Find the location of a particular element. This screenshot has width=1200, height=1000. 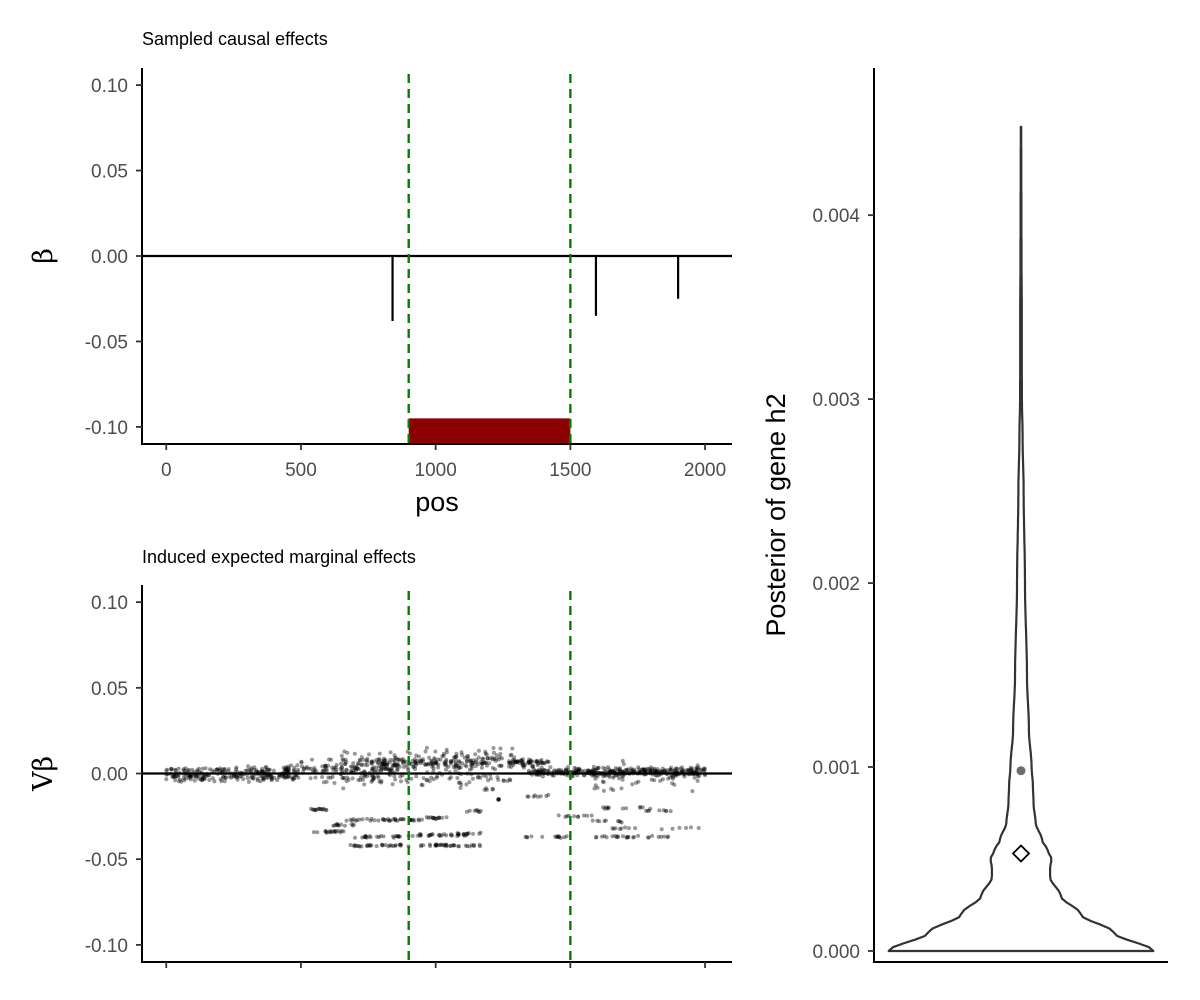

y-axis-label: Vβ is located at coordinates (43, 774).